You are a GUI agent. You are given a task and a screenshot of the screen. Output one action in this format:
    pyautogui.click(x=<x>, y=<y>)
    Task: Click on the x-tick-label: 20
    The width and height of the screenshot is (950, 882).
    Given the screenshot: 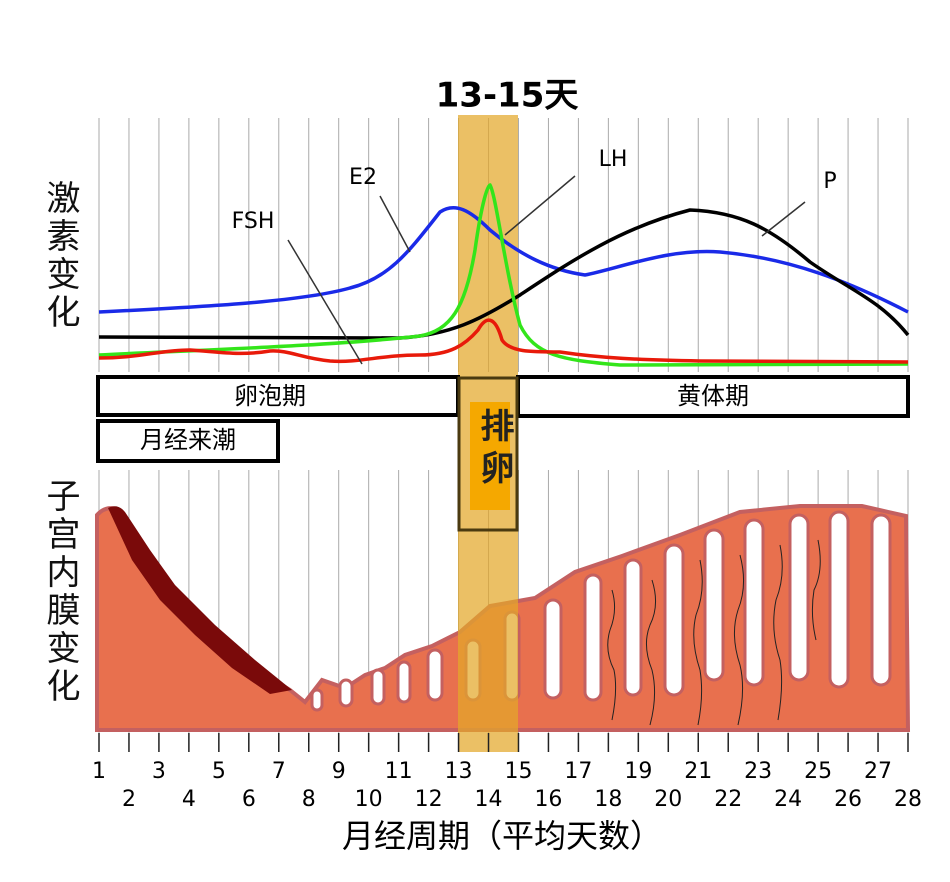 What is the action you would take?
    pyautogui.click(x=668, y=799)
    